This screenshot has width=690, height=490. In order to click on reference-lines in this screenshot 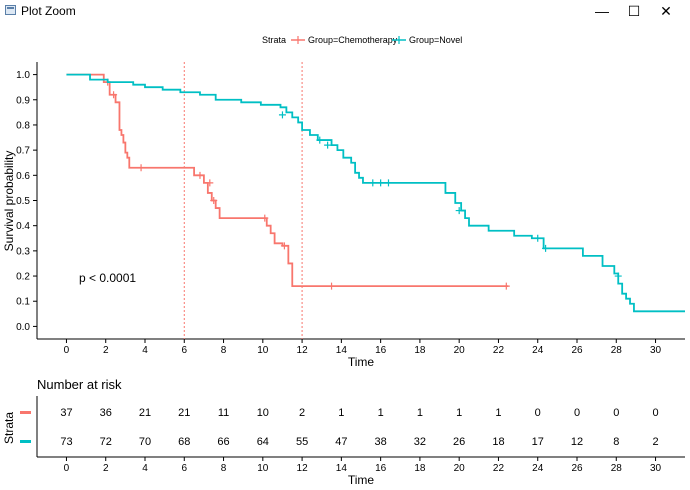, I will do `click(243, 200)`.